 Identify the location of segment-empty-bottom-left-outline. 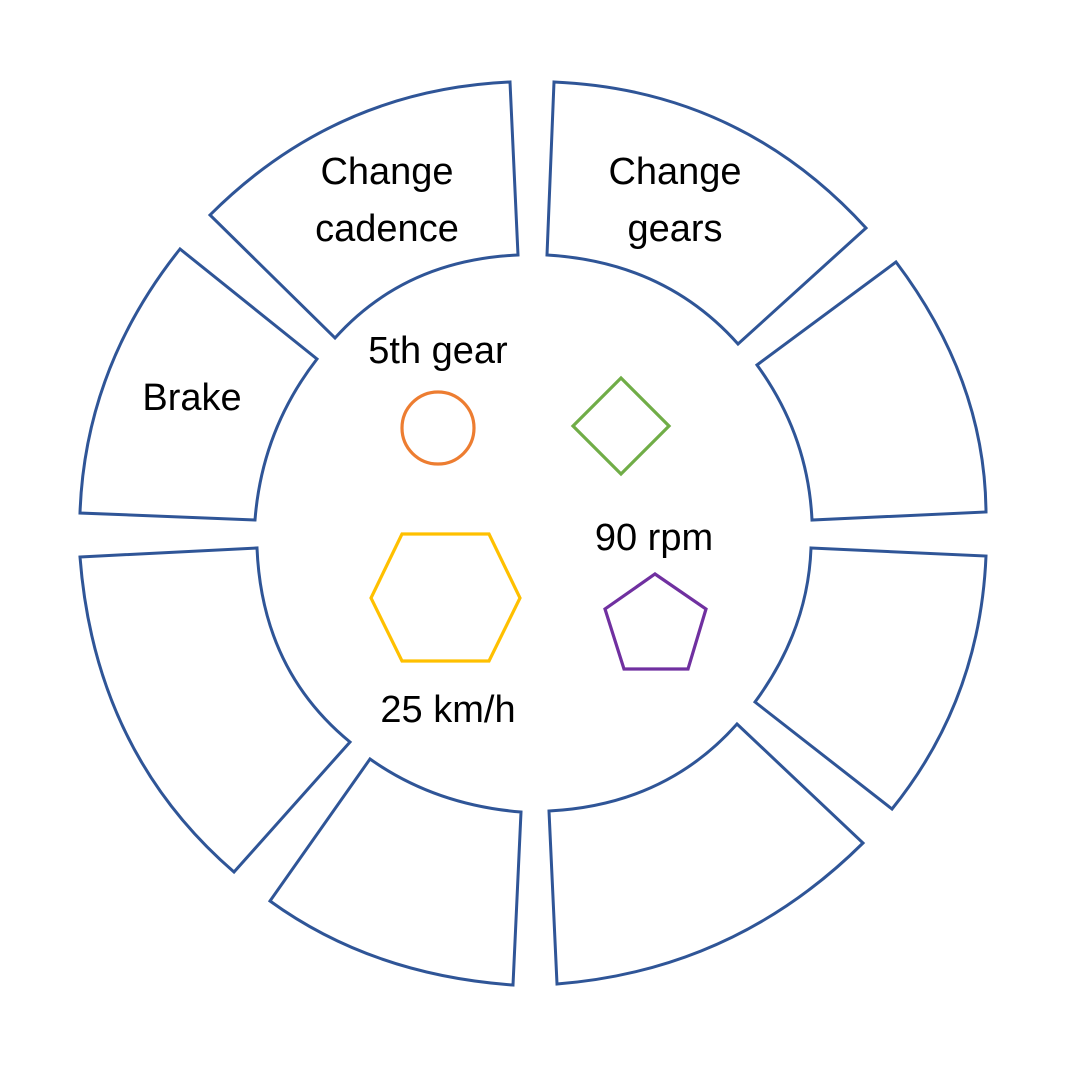
(395, 871).